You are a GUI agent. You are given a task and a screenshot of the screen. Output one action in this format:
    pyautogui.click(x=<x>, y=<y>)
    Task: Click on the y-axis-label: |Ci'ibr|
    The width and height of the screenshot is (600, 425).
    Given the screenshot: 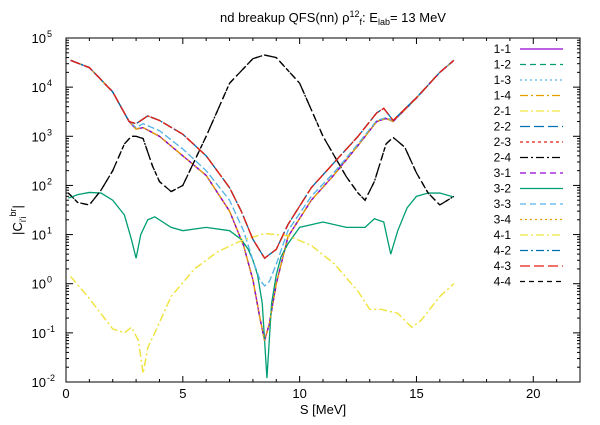 What is the action you would take?
    pyautogui.click(x=18, y=220)
    